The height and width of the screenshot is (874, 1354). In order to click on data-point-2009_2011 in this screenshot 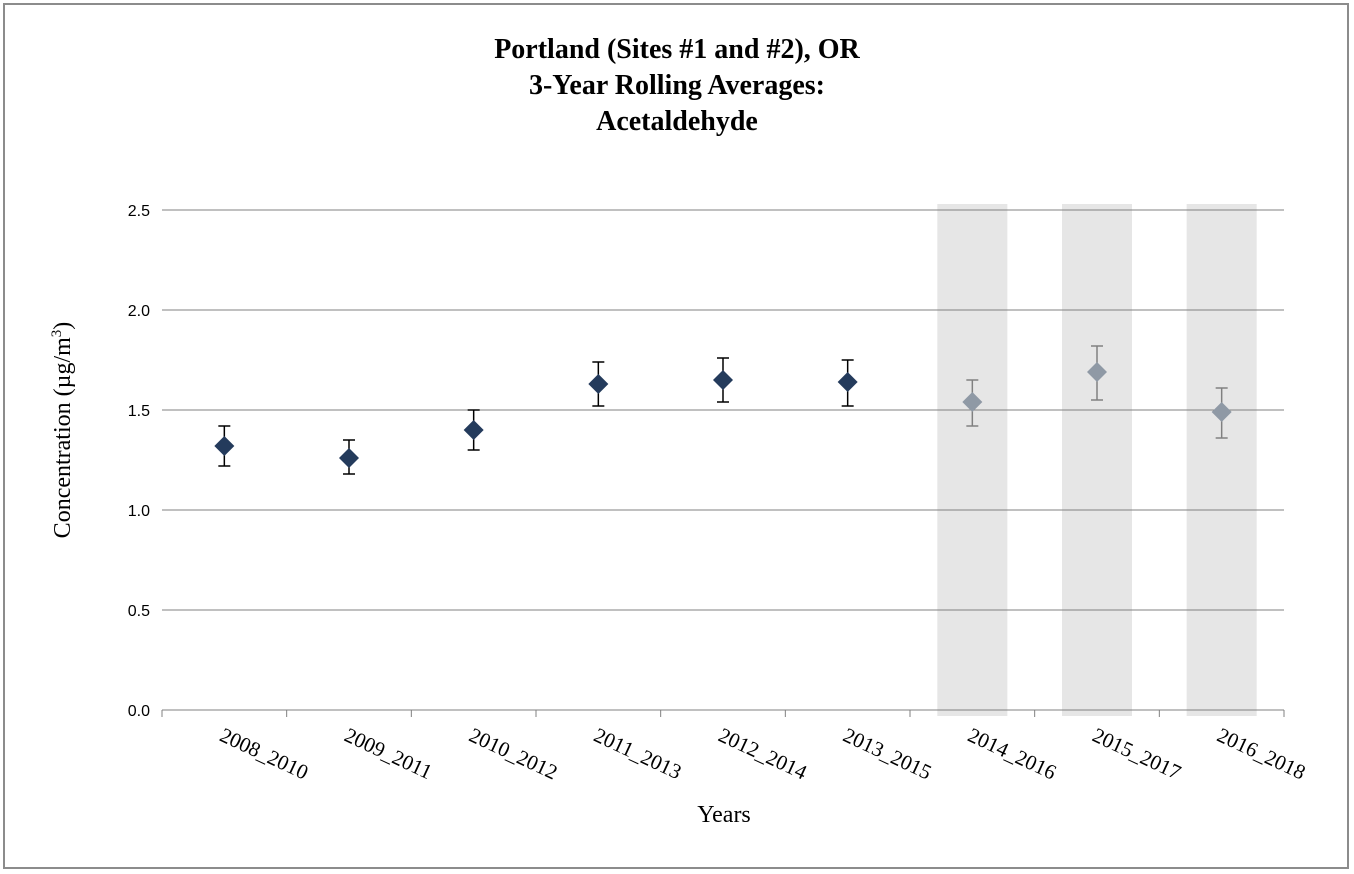, I will do `click(349, 457)`.